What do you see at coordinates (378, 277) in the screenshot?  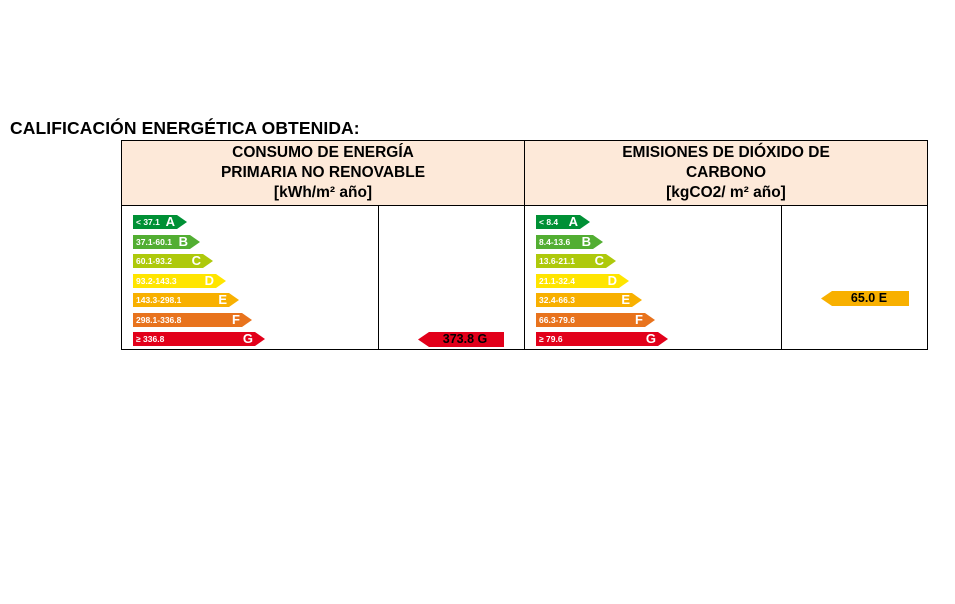 I see `energy-column-divider` at bounding box center [378, 277].